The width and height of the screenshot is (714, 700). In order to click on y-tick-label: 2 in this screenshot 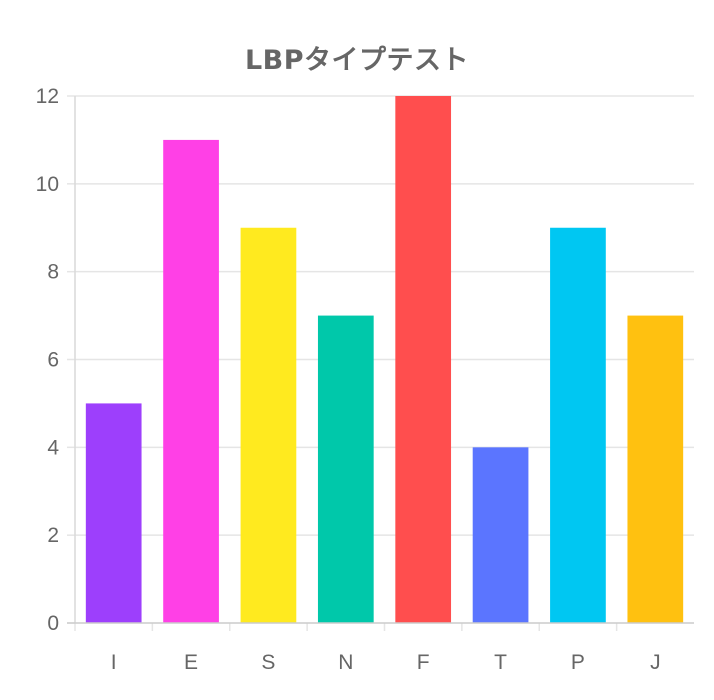, I will do `click(53, 535)`.